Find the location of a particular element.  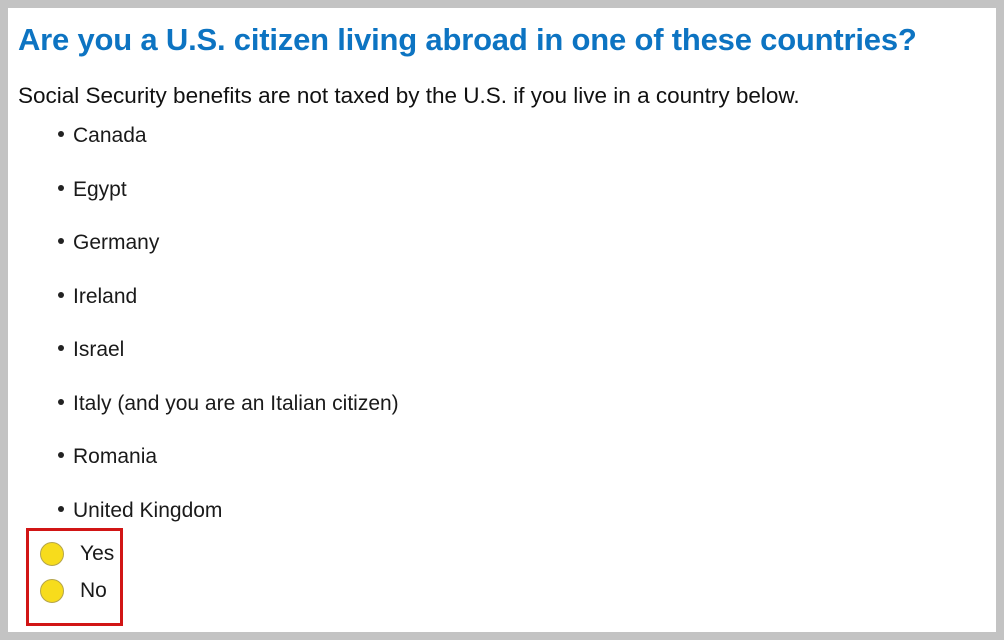

country-label: United Kingdom is located at coordinates (148, 510).